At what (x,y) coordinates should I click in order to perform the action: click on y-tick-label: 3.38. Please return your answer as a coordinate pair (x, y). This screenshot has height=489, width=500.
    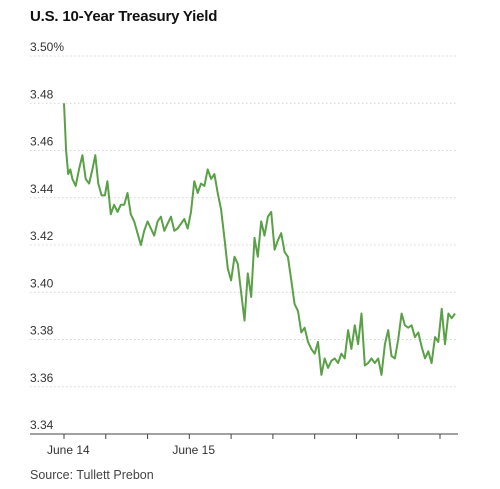
    Looking at the image, I should click on (42, 331).